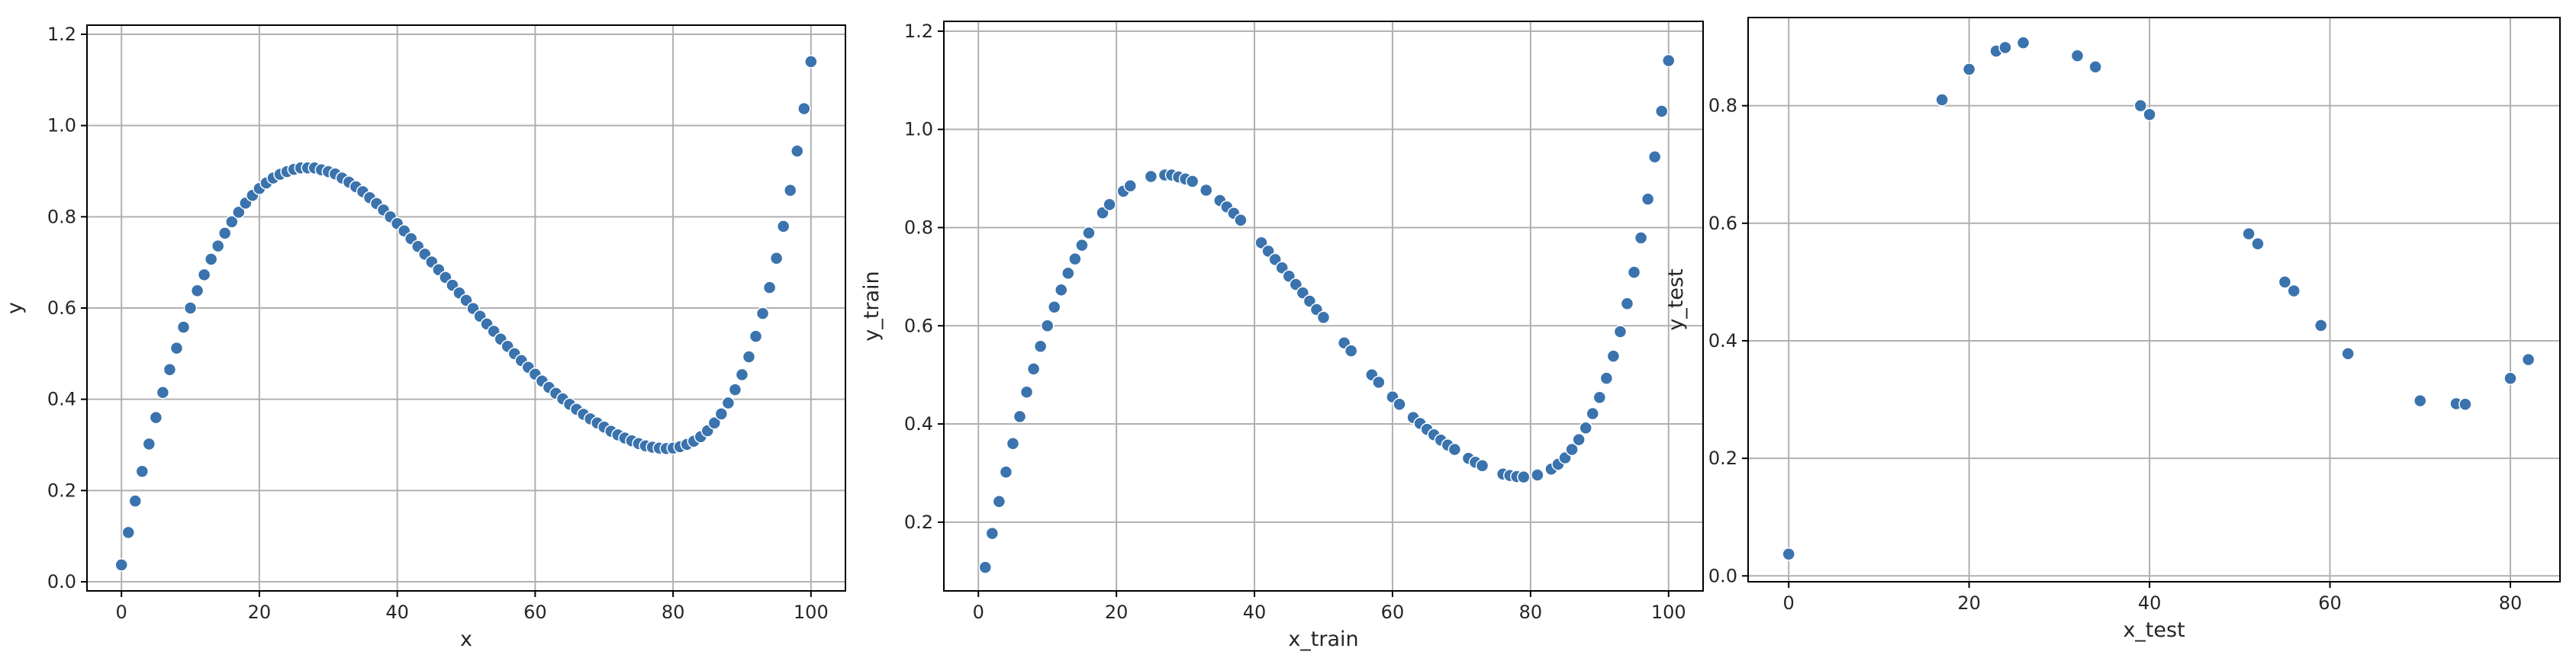 The image size is (2576, 658). Describe the element at coordinates (1722, 340) in the screenshot. I see `y-tick-label: 0.4` at that location.